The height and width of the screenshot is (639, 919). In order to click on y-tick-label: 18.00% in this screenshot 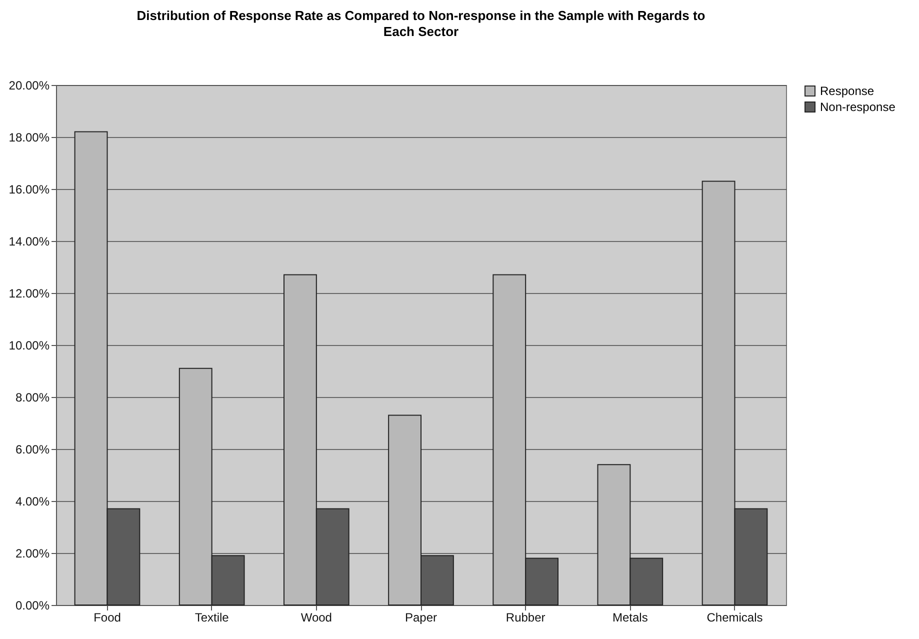, I will do `click(29, 137)`.